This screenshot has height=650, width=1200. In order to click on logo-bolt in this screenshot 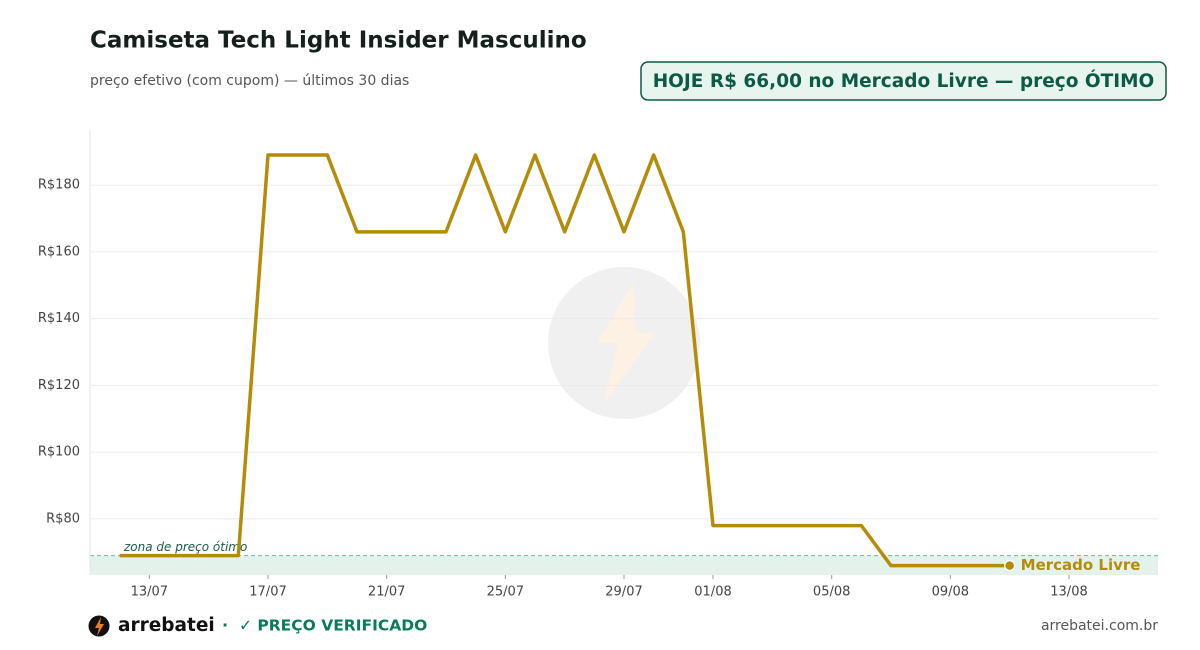, I will do `click(99, 626)`.